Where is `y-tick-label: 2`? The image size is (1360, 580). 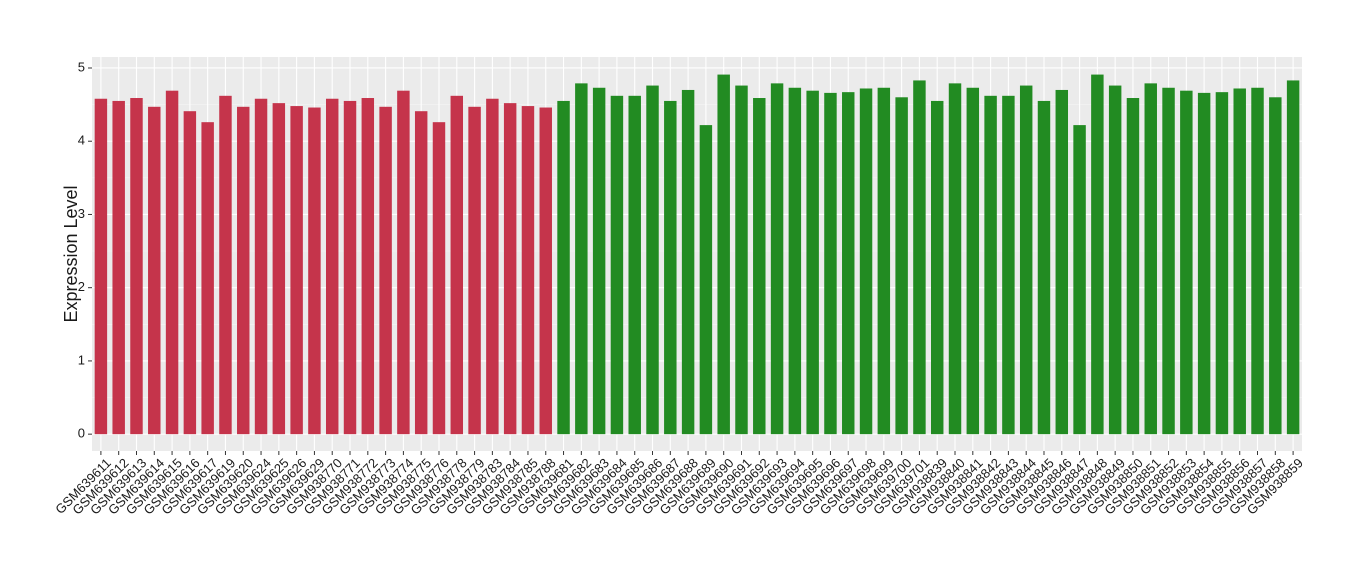
y-tick-label: 2 is located at coordinates (81, 286).